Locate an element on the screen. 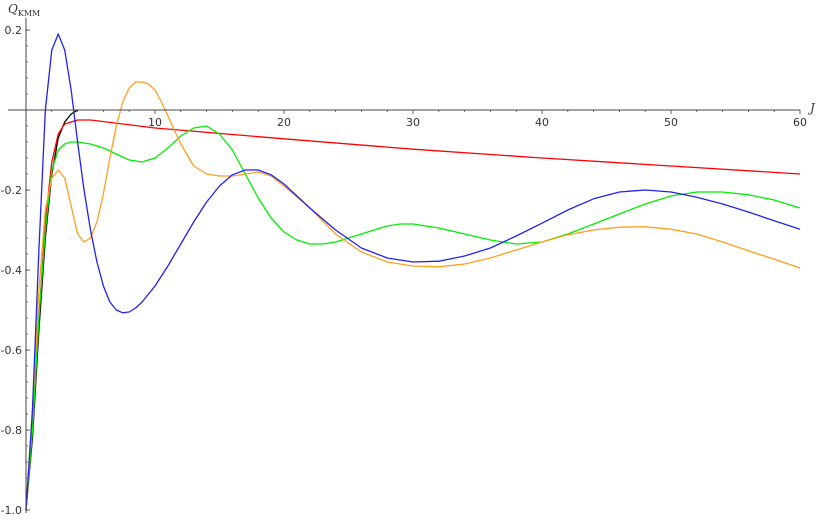 The width and height of the screenshot is (830, 520). y-axis-label: QKMM is located at coordinates (24, 10).